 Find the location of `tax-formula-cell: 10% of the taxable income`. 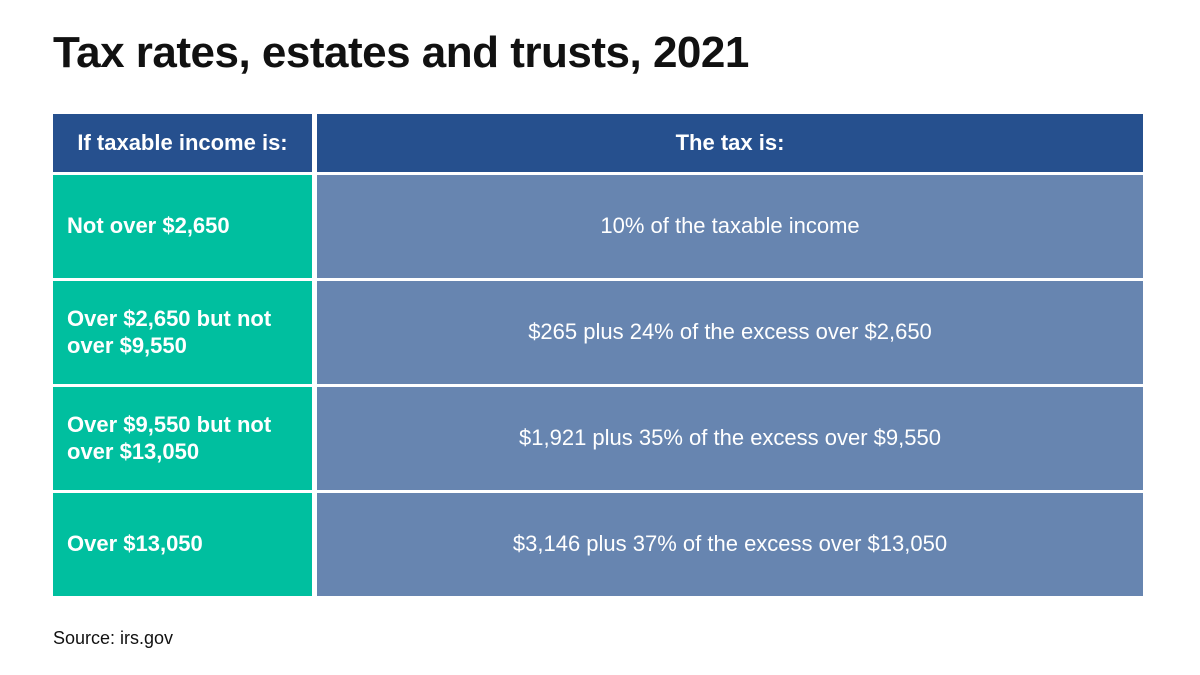

tax-formula-cell: 10% of the taxable income is located at coordinates (730, 226).